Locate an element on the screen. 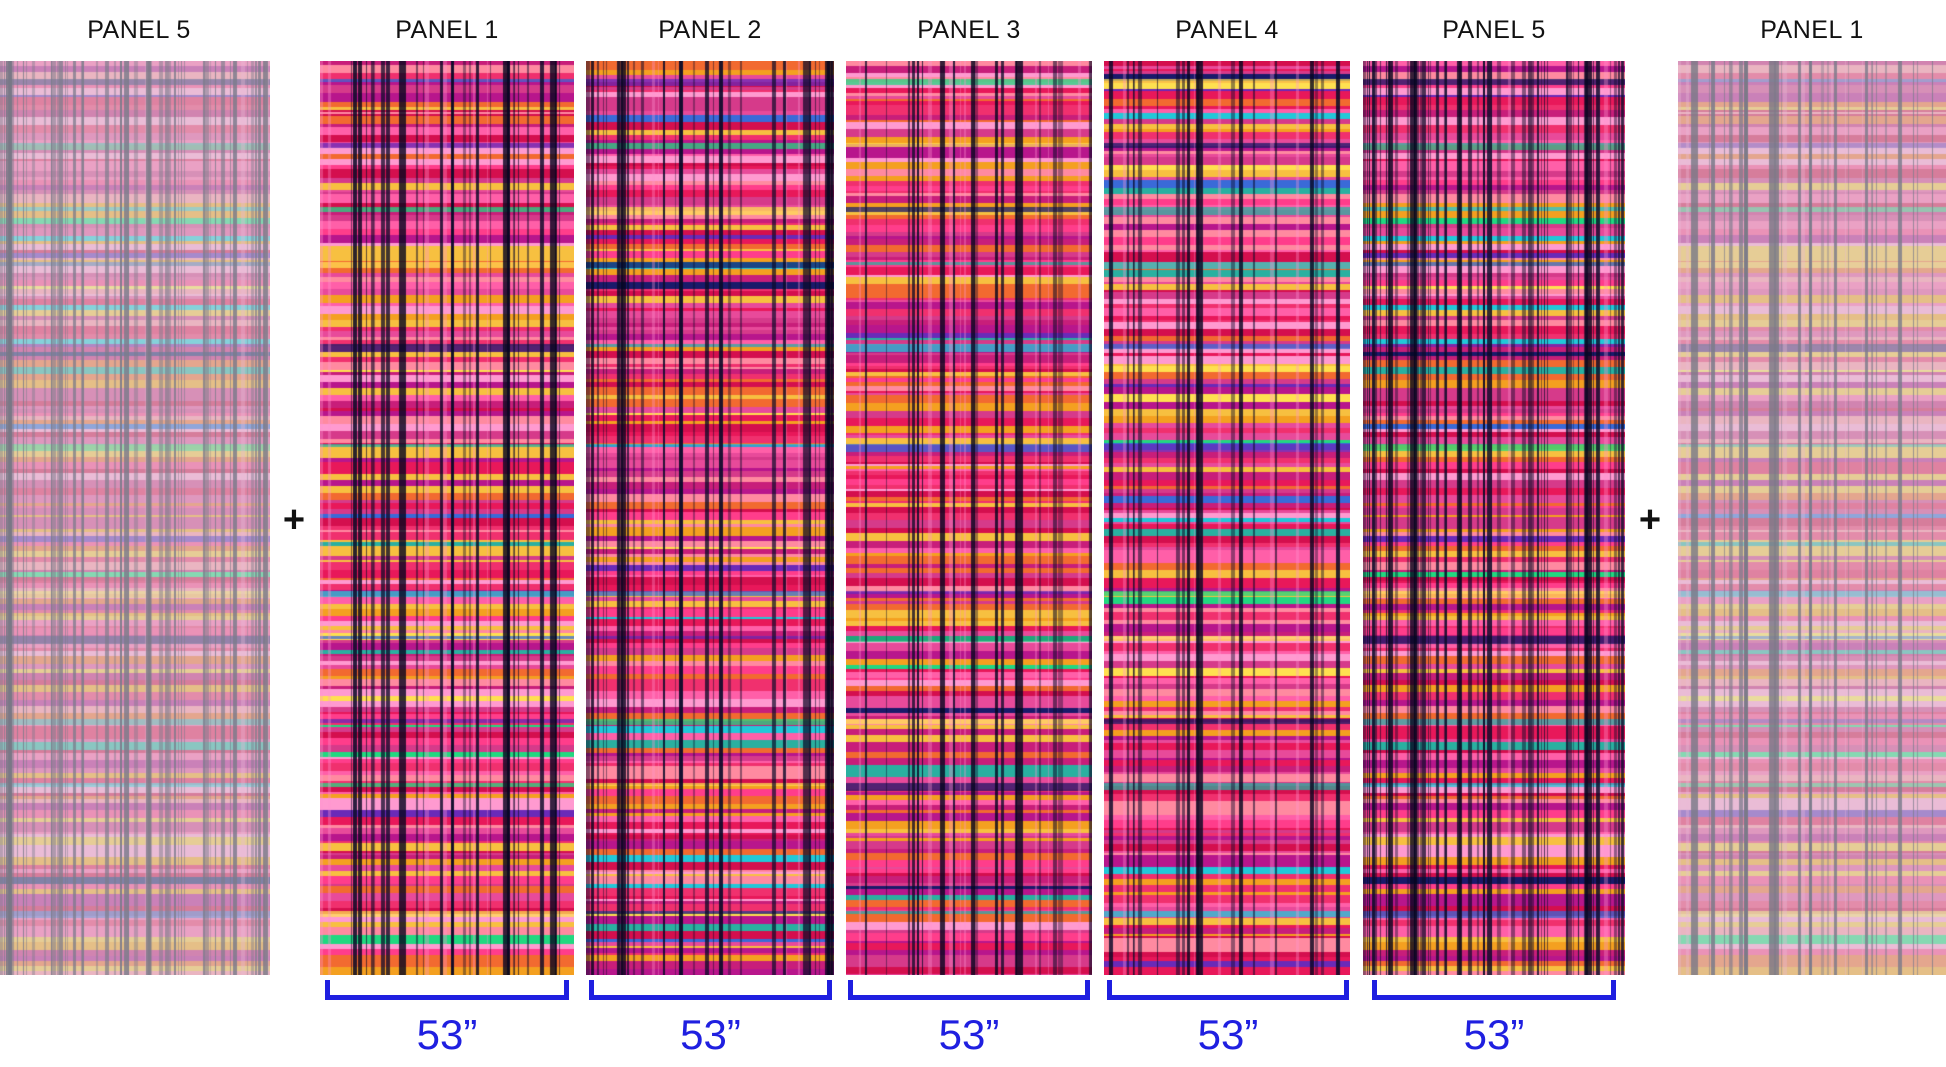 The width and height of the screenshot is (1946, 1067). panel-label-2: PANEL 2 is located at coordinates (710, 30).